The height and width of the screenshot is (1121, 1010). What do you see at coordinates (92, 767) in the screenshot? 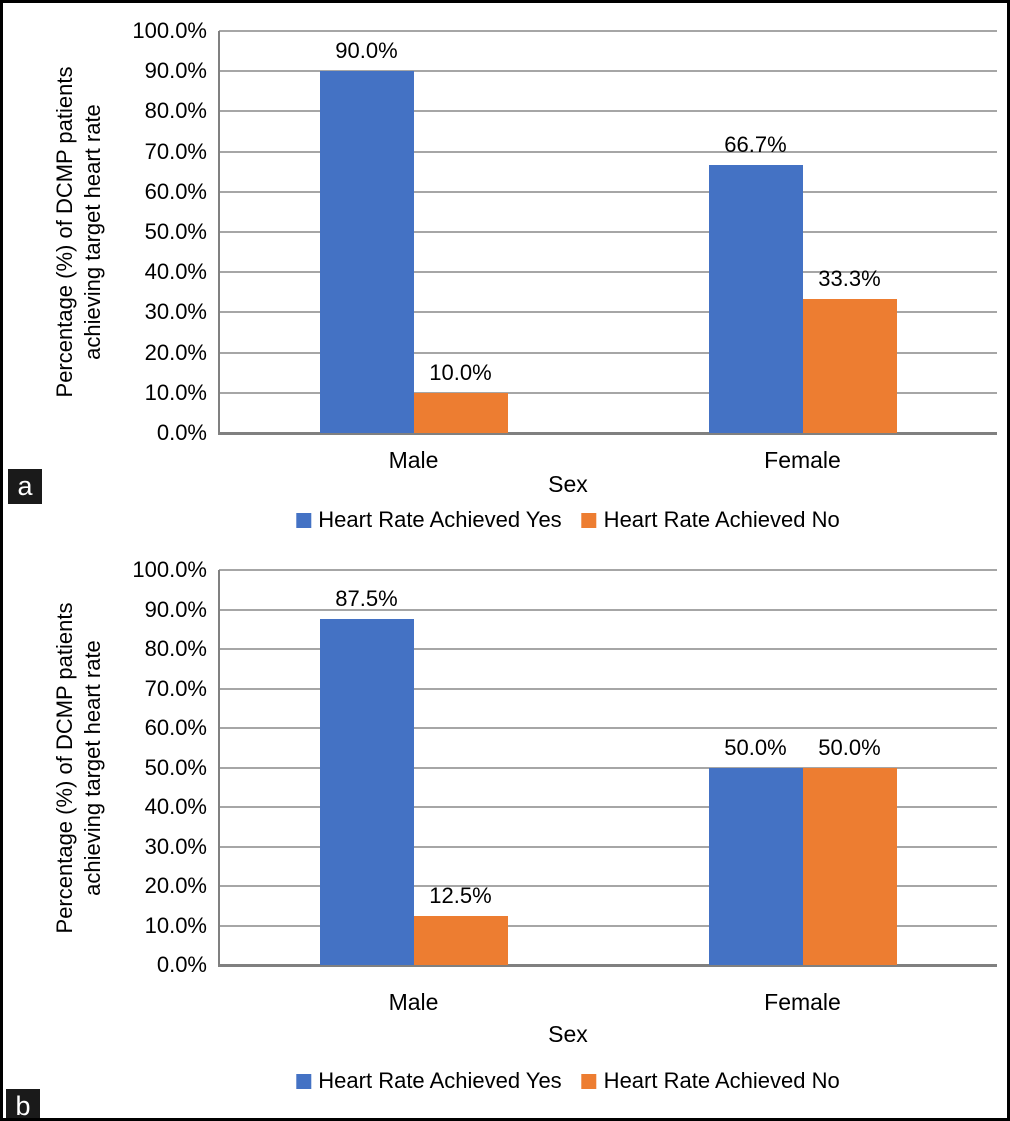
I see `y-axis-title-line: achieving target heart rate` at bounding box center [92, 767].